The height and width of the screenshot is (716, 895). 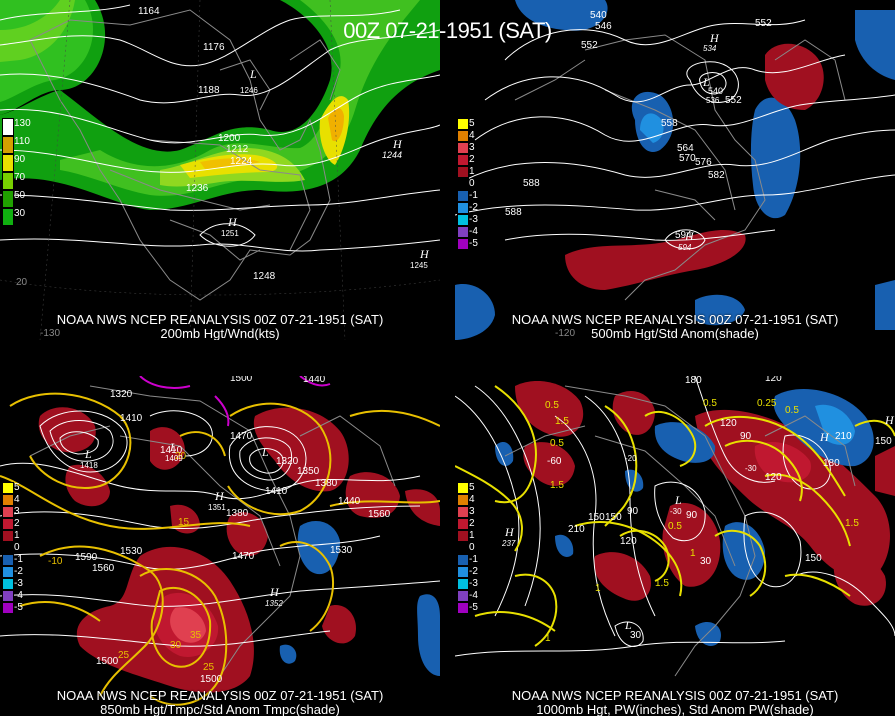 I want to click on legend-label: 70, so click(x=20, y=177).